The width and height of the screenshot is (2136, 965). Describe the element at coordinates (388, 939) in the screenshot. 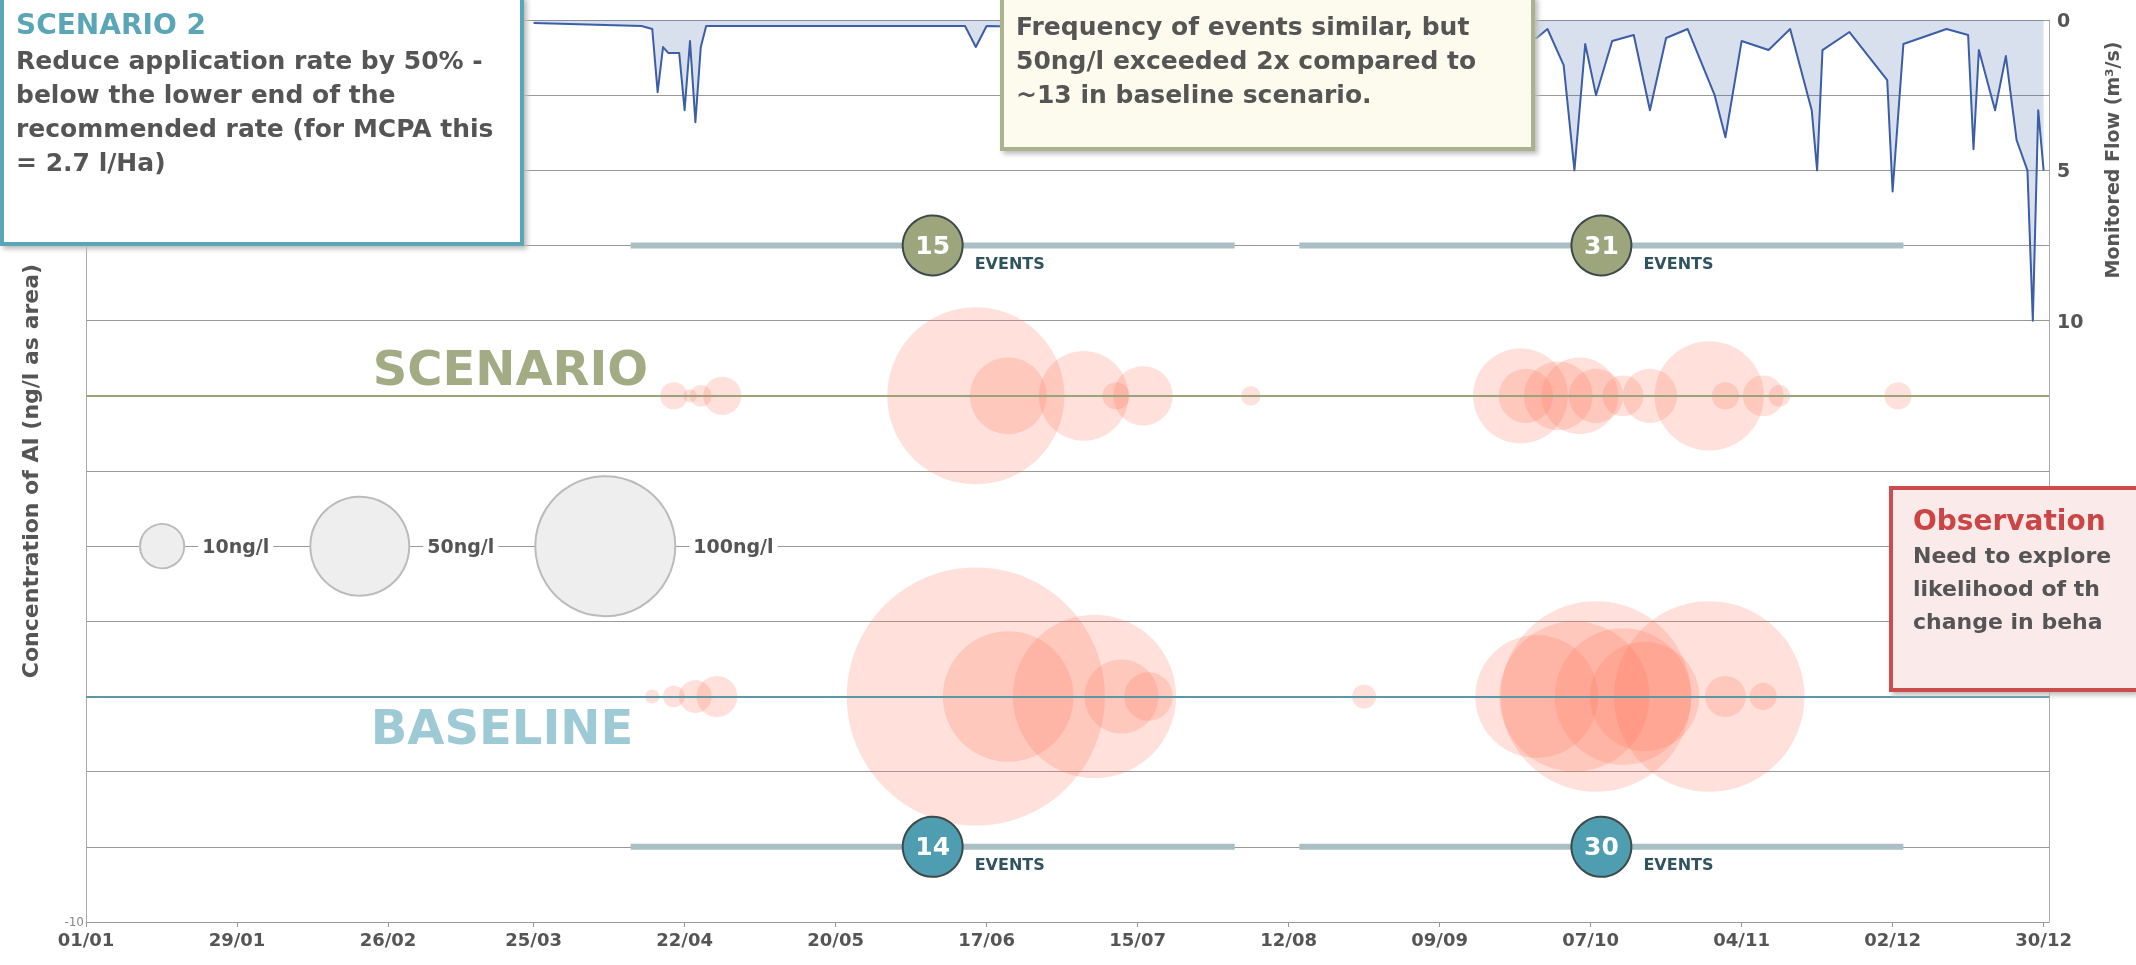

I see `x-tick-label: 26/02` at that location.